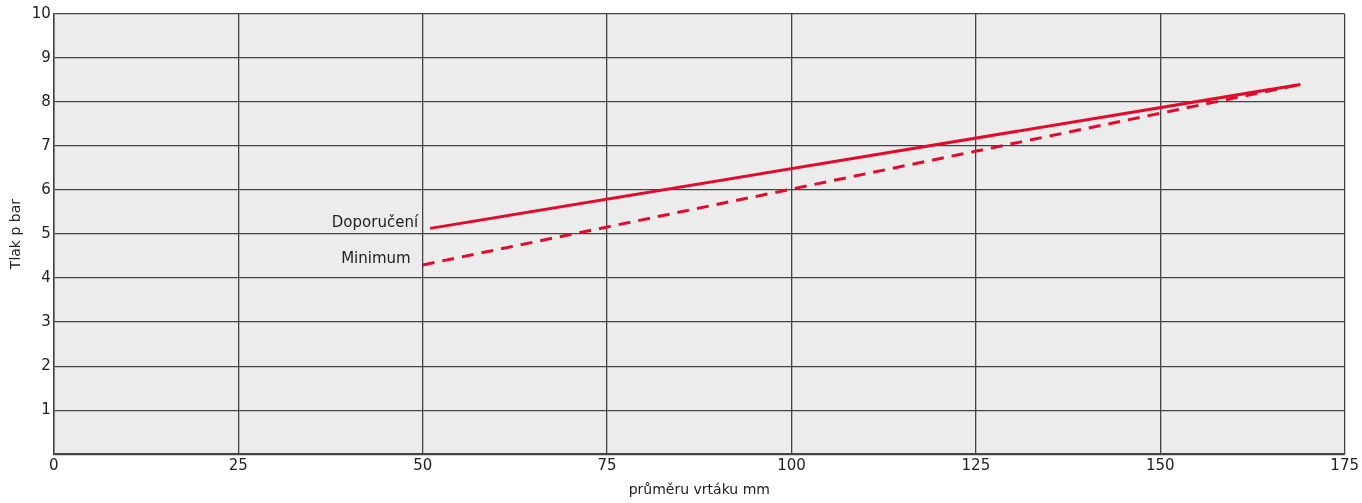  I want to click on x-axis-title: průměru vrtáku mm, so click(699, 489).